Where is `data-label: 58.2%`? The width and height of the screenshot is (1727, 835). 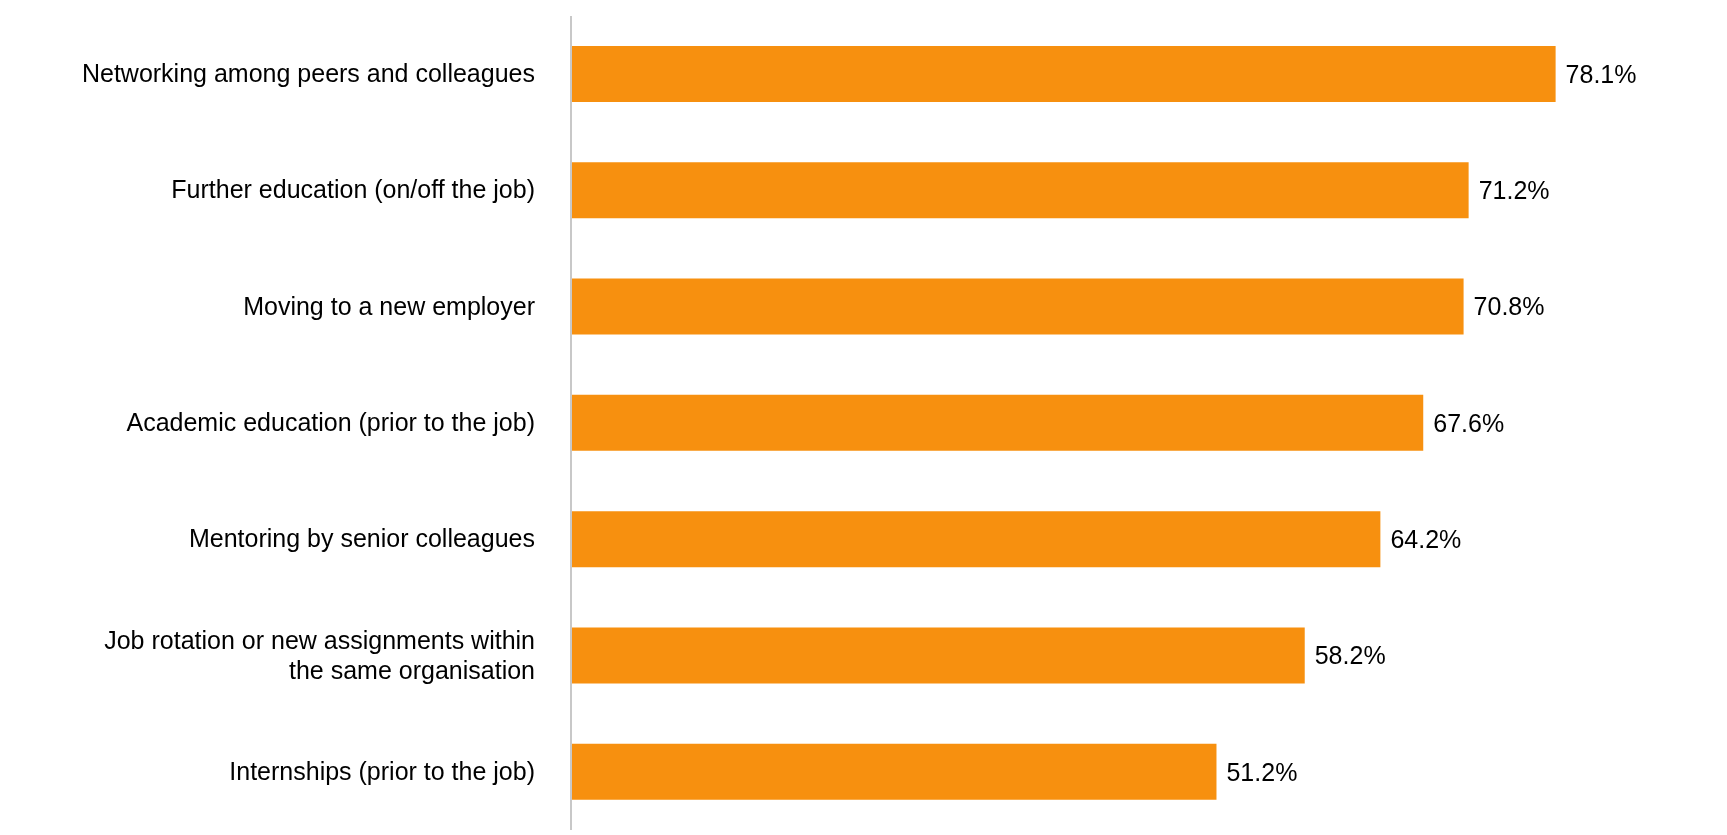
data-label: 58.2% is located at coordinates (1350, 655).